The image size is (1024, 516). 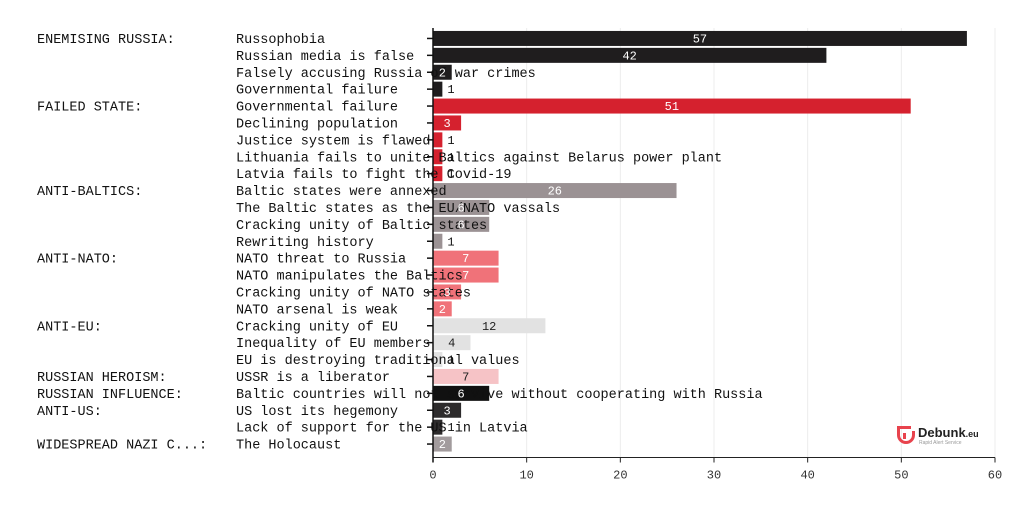 I want to click on x-tick-label: 40, so click(x=807, y=476).